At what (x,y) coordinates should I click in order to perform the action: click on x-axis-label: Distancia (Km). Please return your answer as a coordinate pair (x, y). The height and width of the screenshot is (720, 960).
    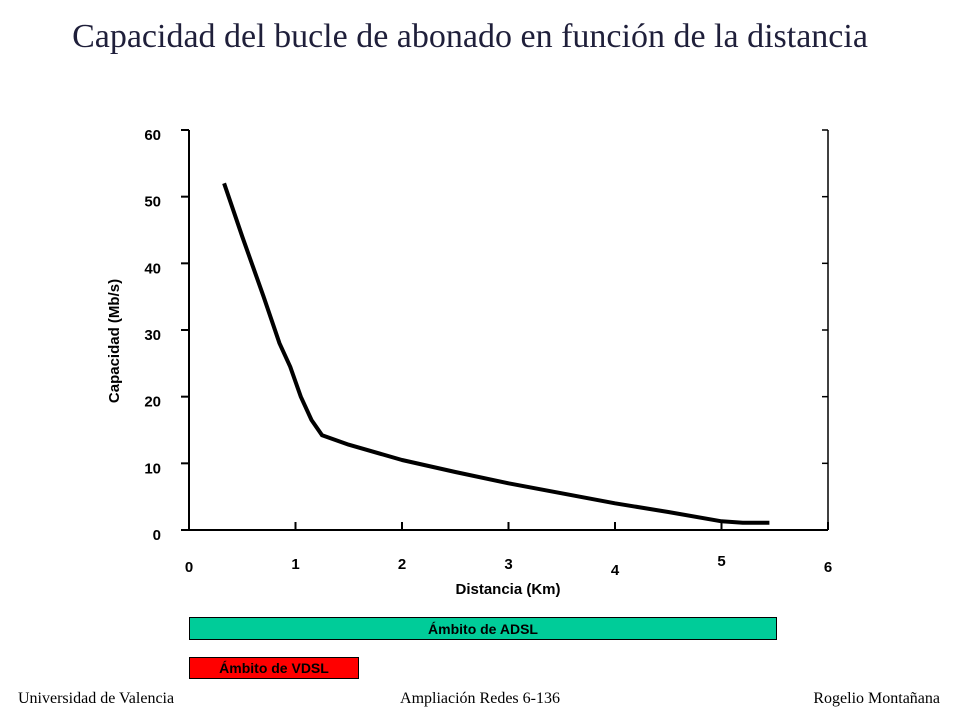
    Looking at the image, I should click on (507, 589).